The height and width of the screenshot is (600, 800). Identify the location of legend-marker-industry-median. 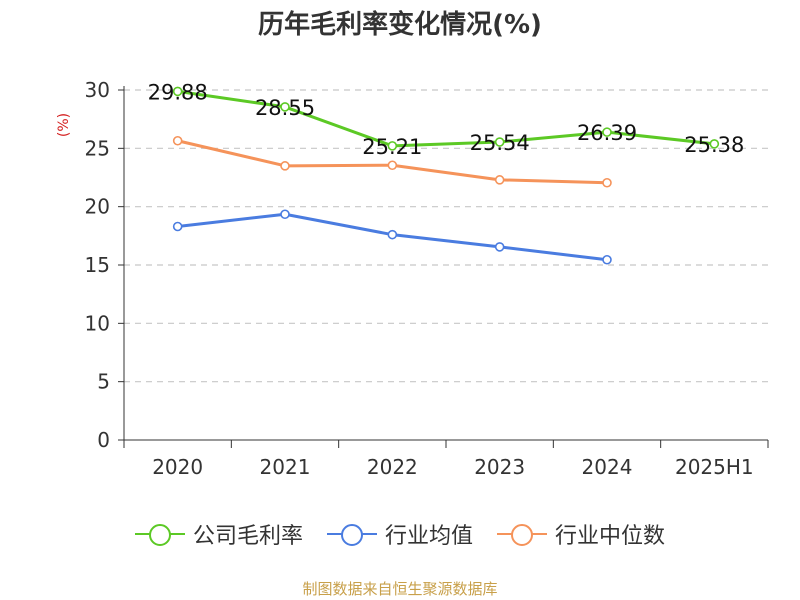
(522, 535).